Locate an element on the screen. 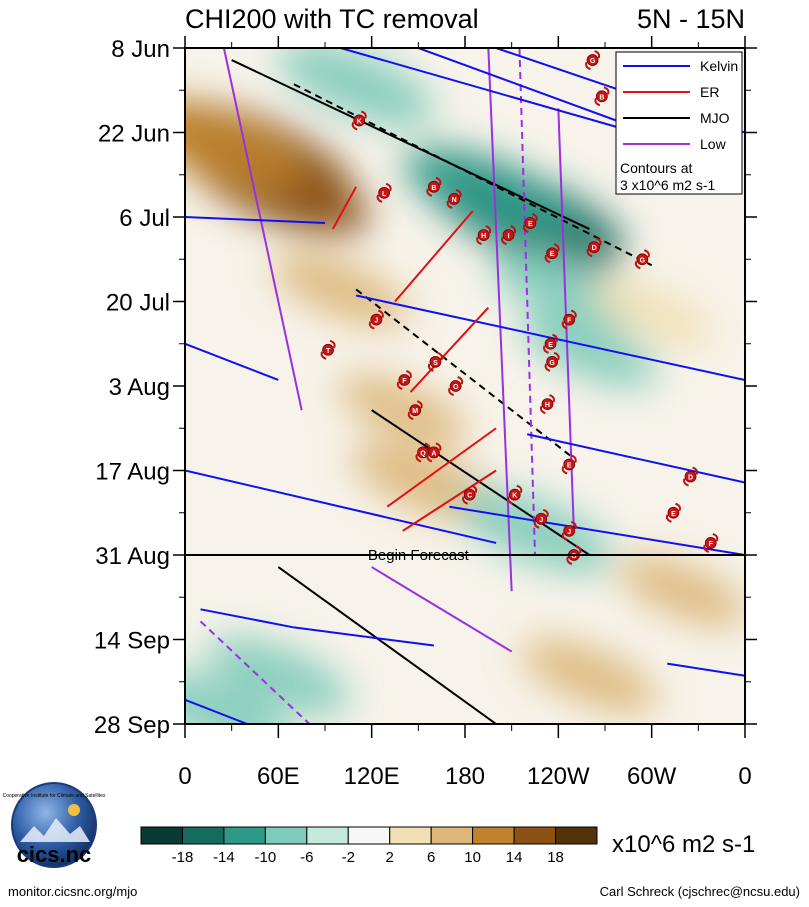  tc-letter: S is located at coordinates (435, 363).